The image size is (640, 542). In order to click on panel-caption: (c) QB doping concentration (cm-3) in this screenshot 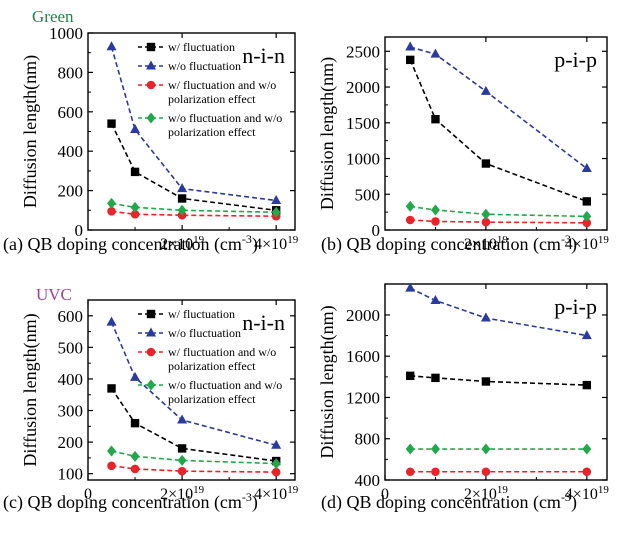, I will do `click(130, 501)`.